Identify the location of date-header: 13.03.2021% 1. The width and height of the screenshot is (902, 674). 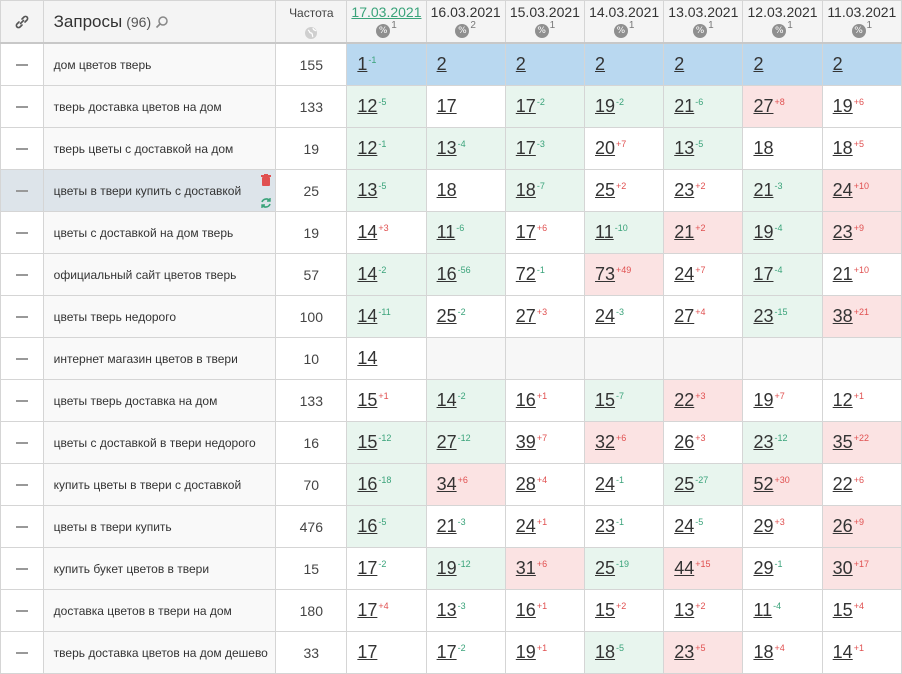
(703, 22).